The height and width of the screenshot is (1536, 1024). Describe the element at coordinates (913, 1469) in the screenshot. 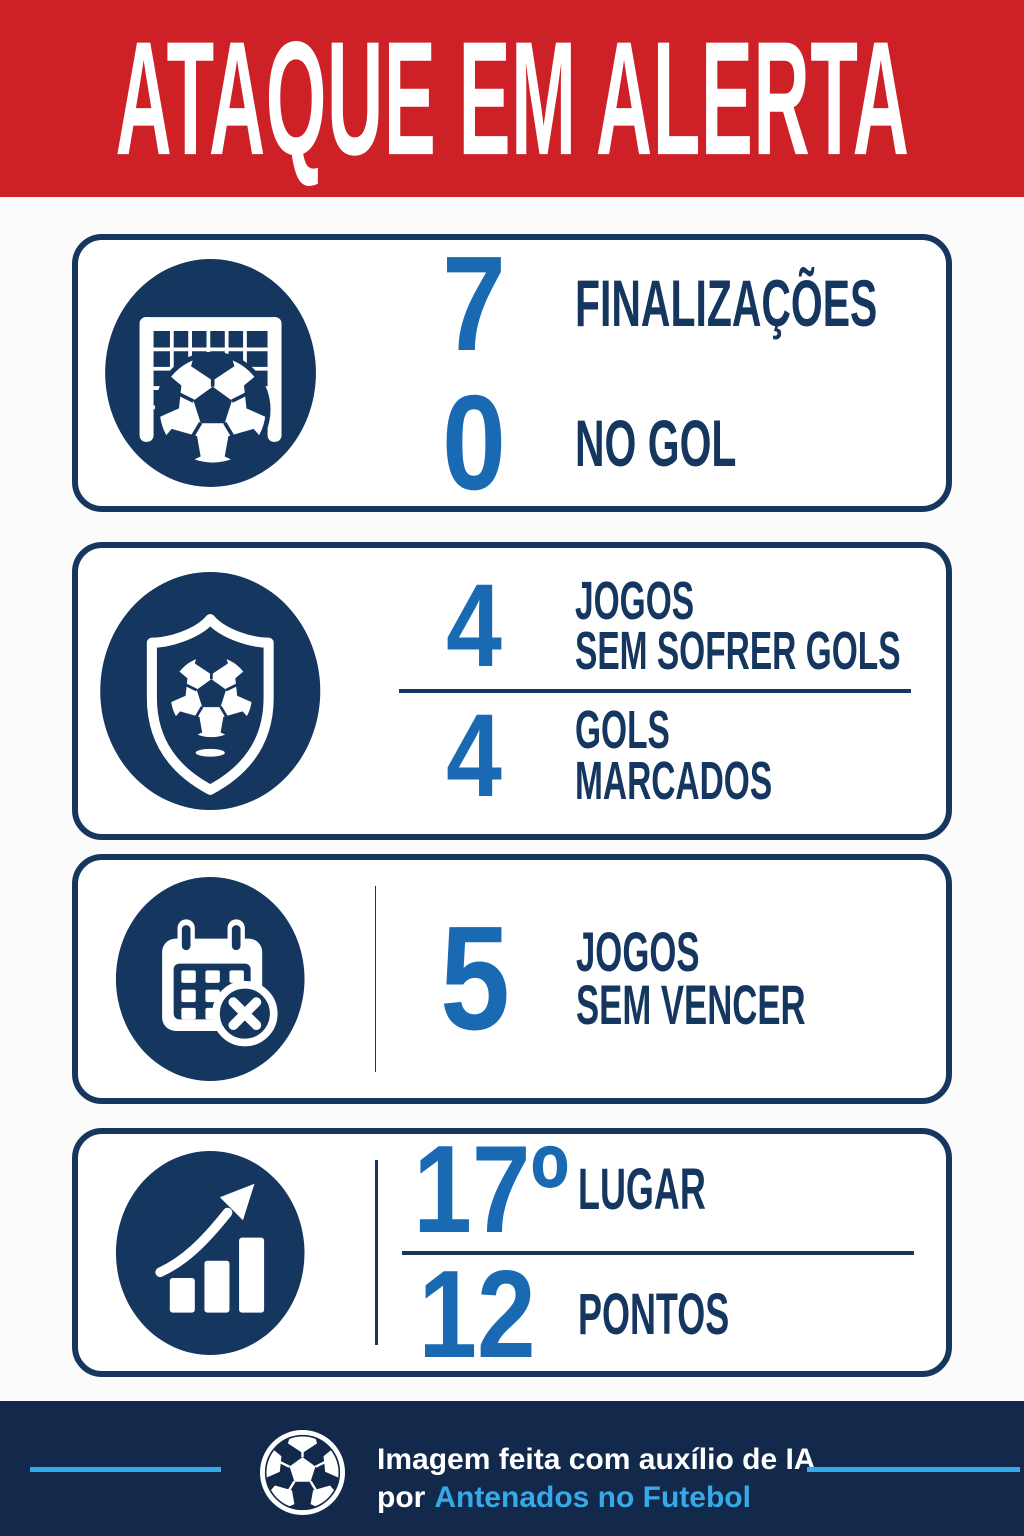

I see `footer-right-accent-line` at that location.